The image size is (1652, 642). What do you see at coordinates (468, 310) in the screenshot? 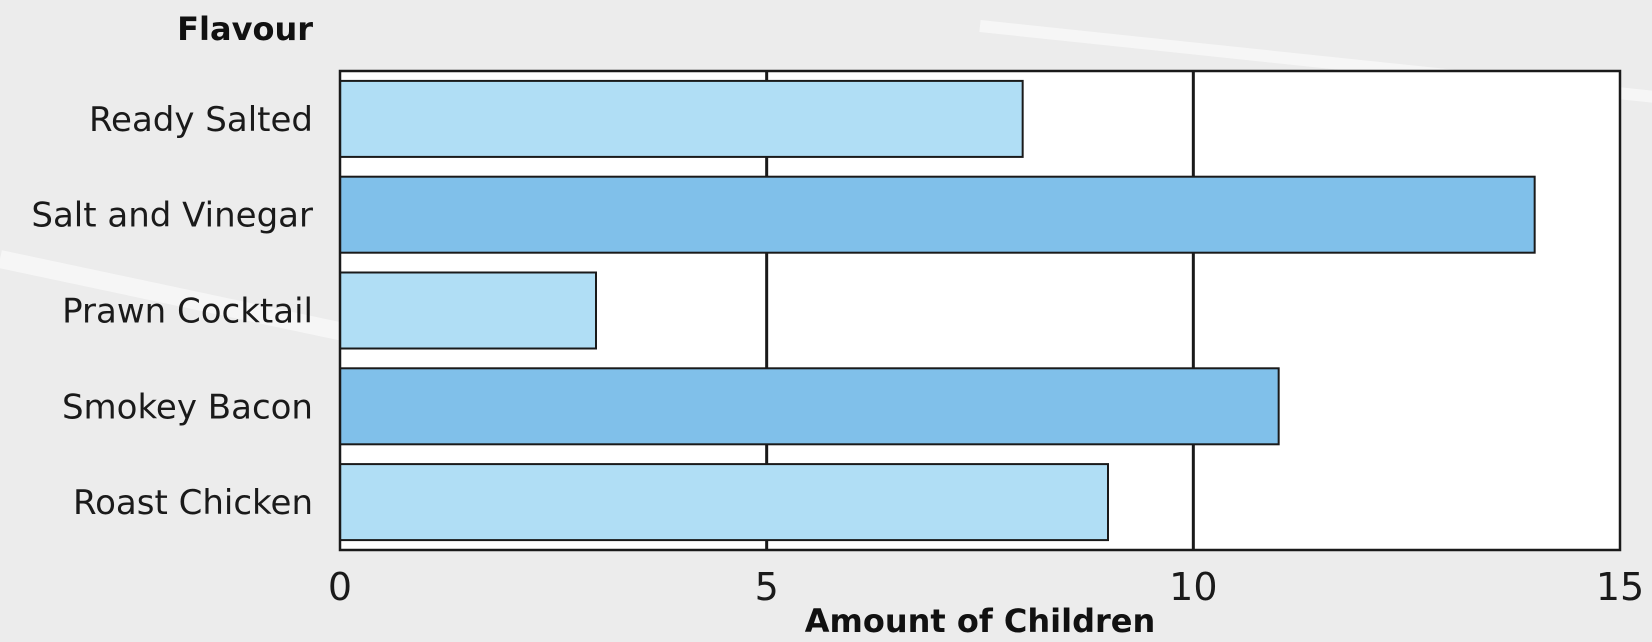
I see `bar-prawn-cocktail` at bounding box center [468, 310].